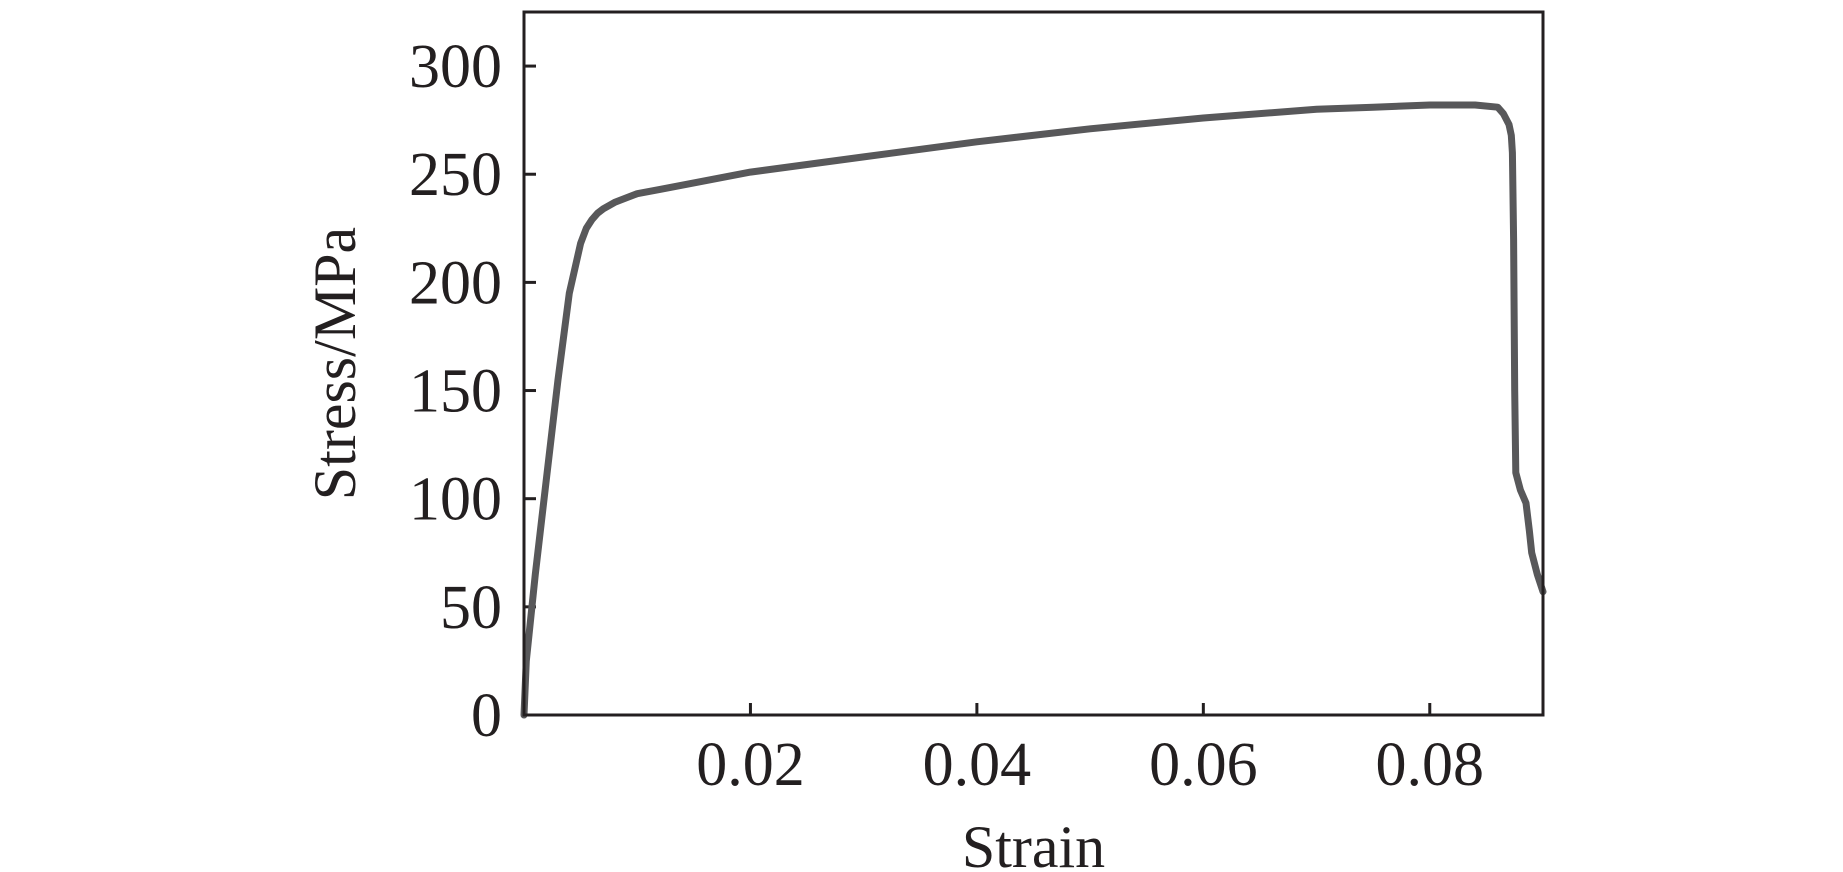  I want to click on x-axis-ticks: 0.02 0.04 0.06 0.08, so click(1090, 751).